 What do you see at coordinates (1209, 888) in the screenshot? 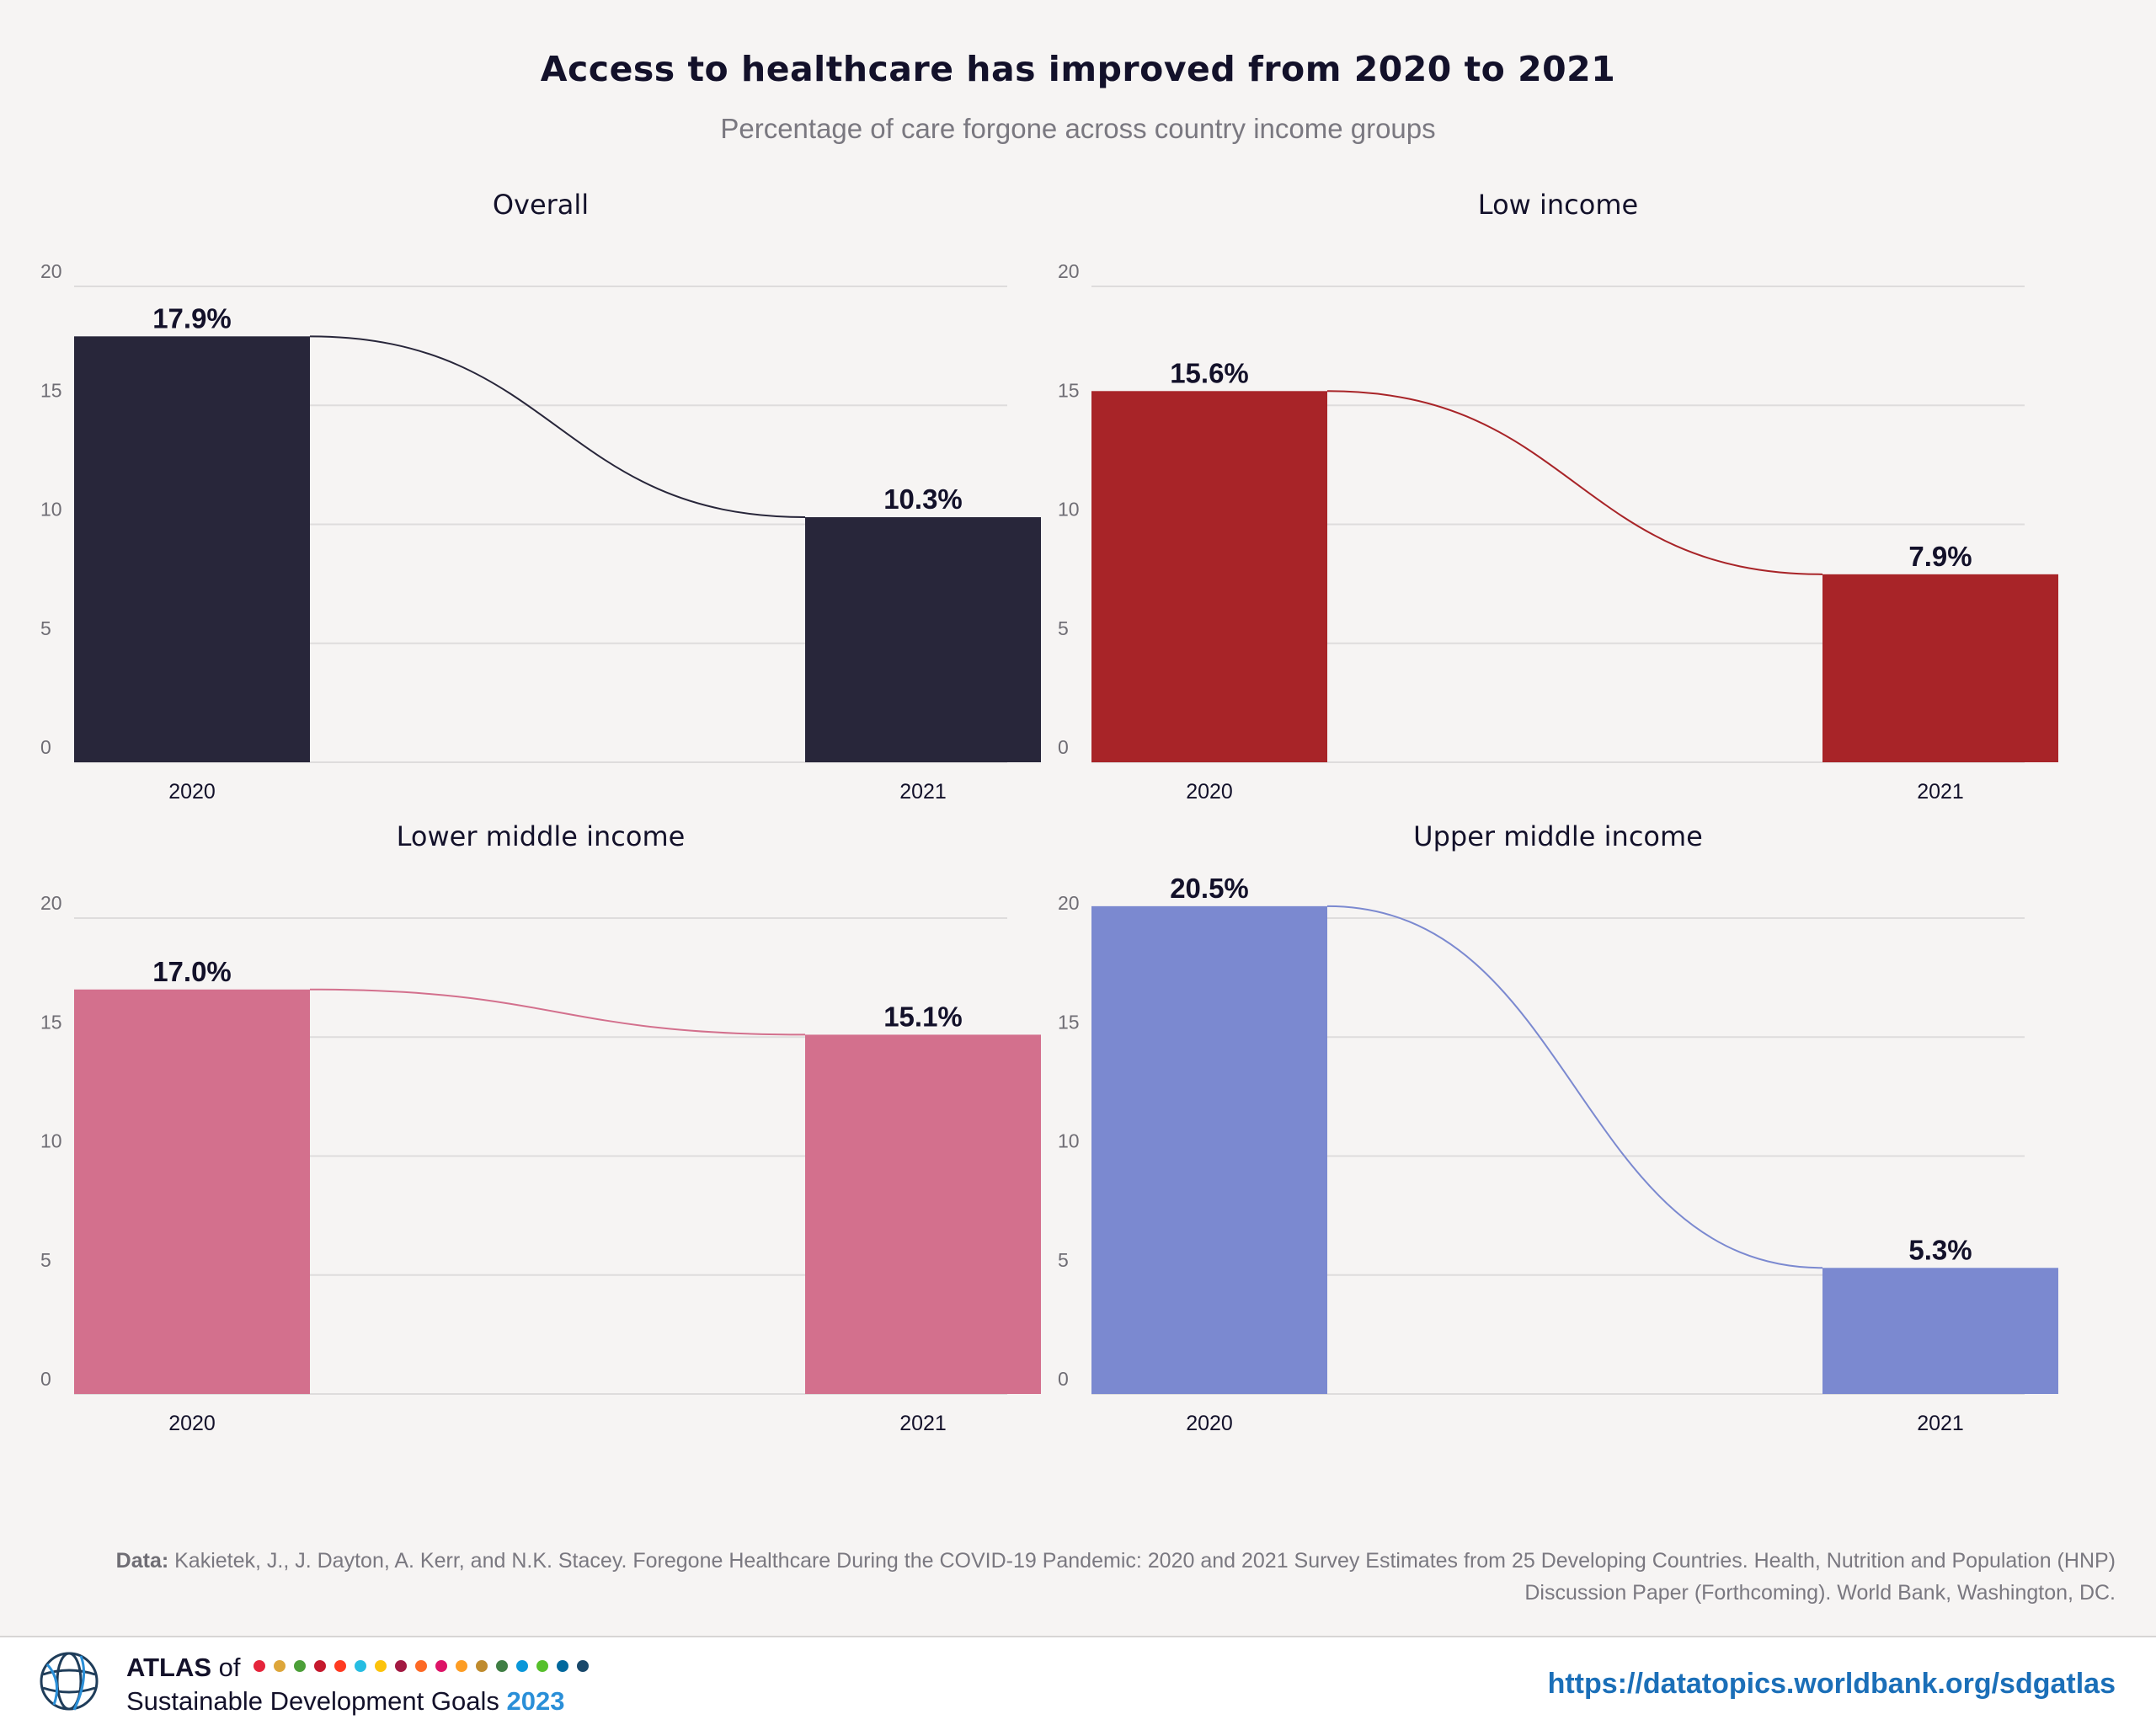
I see `data-label: 20.5%` at bounding box center [1209, 888].